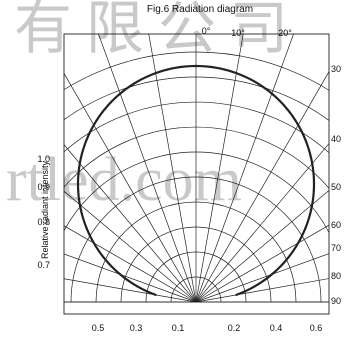 The height and width of the screenshot is (338, 346). What do you see at coordinates (43, 265) in the screenshot?
I see `intensity-label-3: 0.7` at bounding box center [43, 265].